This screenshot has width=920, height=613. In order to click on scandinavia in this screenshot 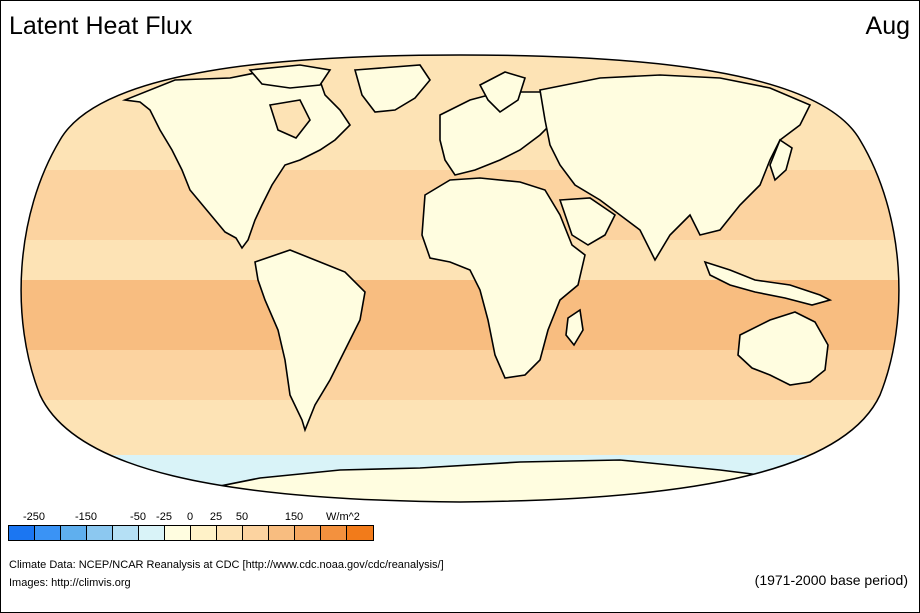, I will do `click(502, 92)`.